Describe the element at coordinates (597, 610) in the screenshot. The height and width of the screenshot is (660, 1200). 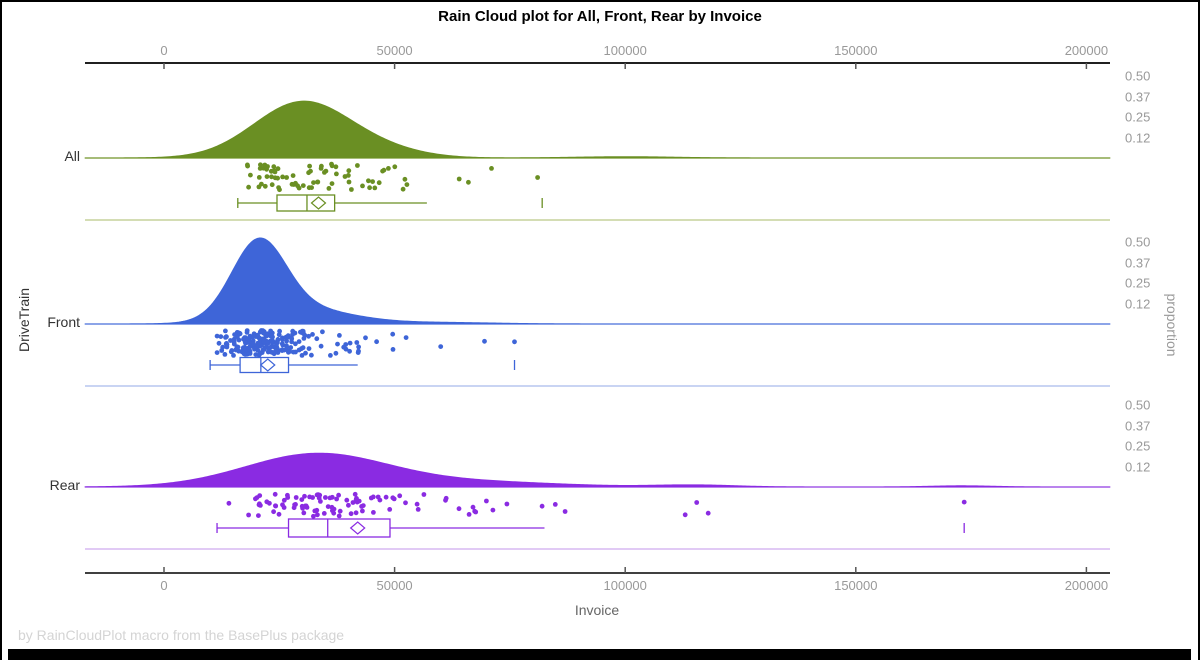
I see `x-axis-title: Invoice` at that location.